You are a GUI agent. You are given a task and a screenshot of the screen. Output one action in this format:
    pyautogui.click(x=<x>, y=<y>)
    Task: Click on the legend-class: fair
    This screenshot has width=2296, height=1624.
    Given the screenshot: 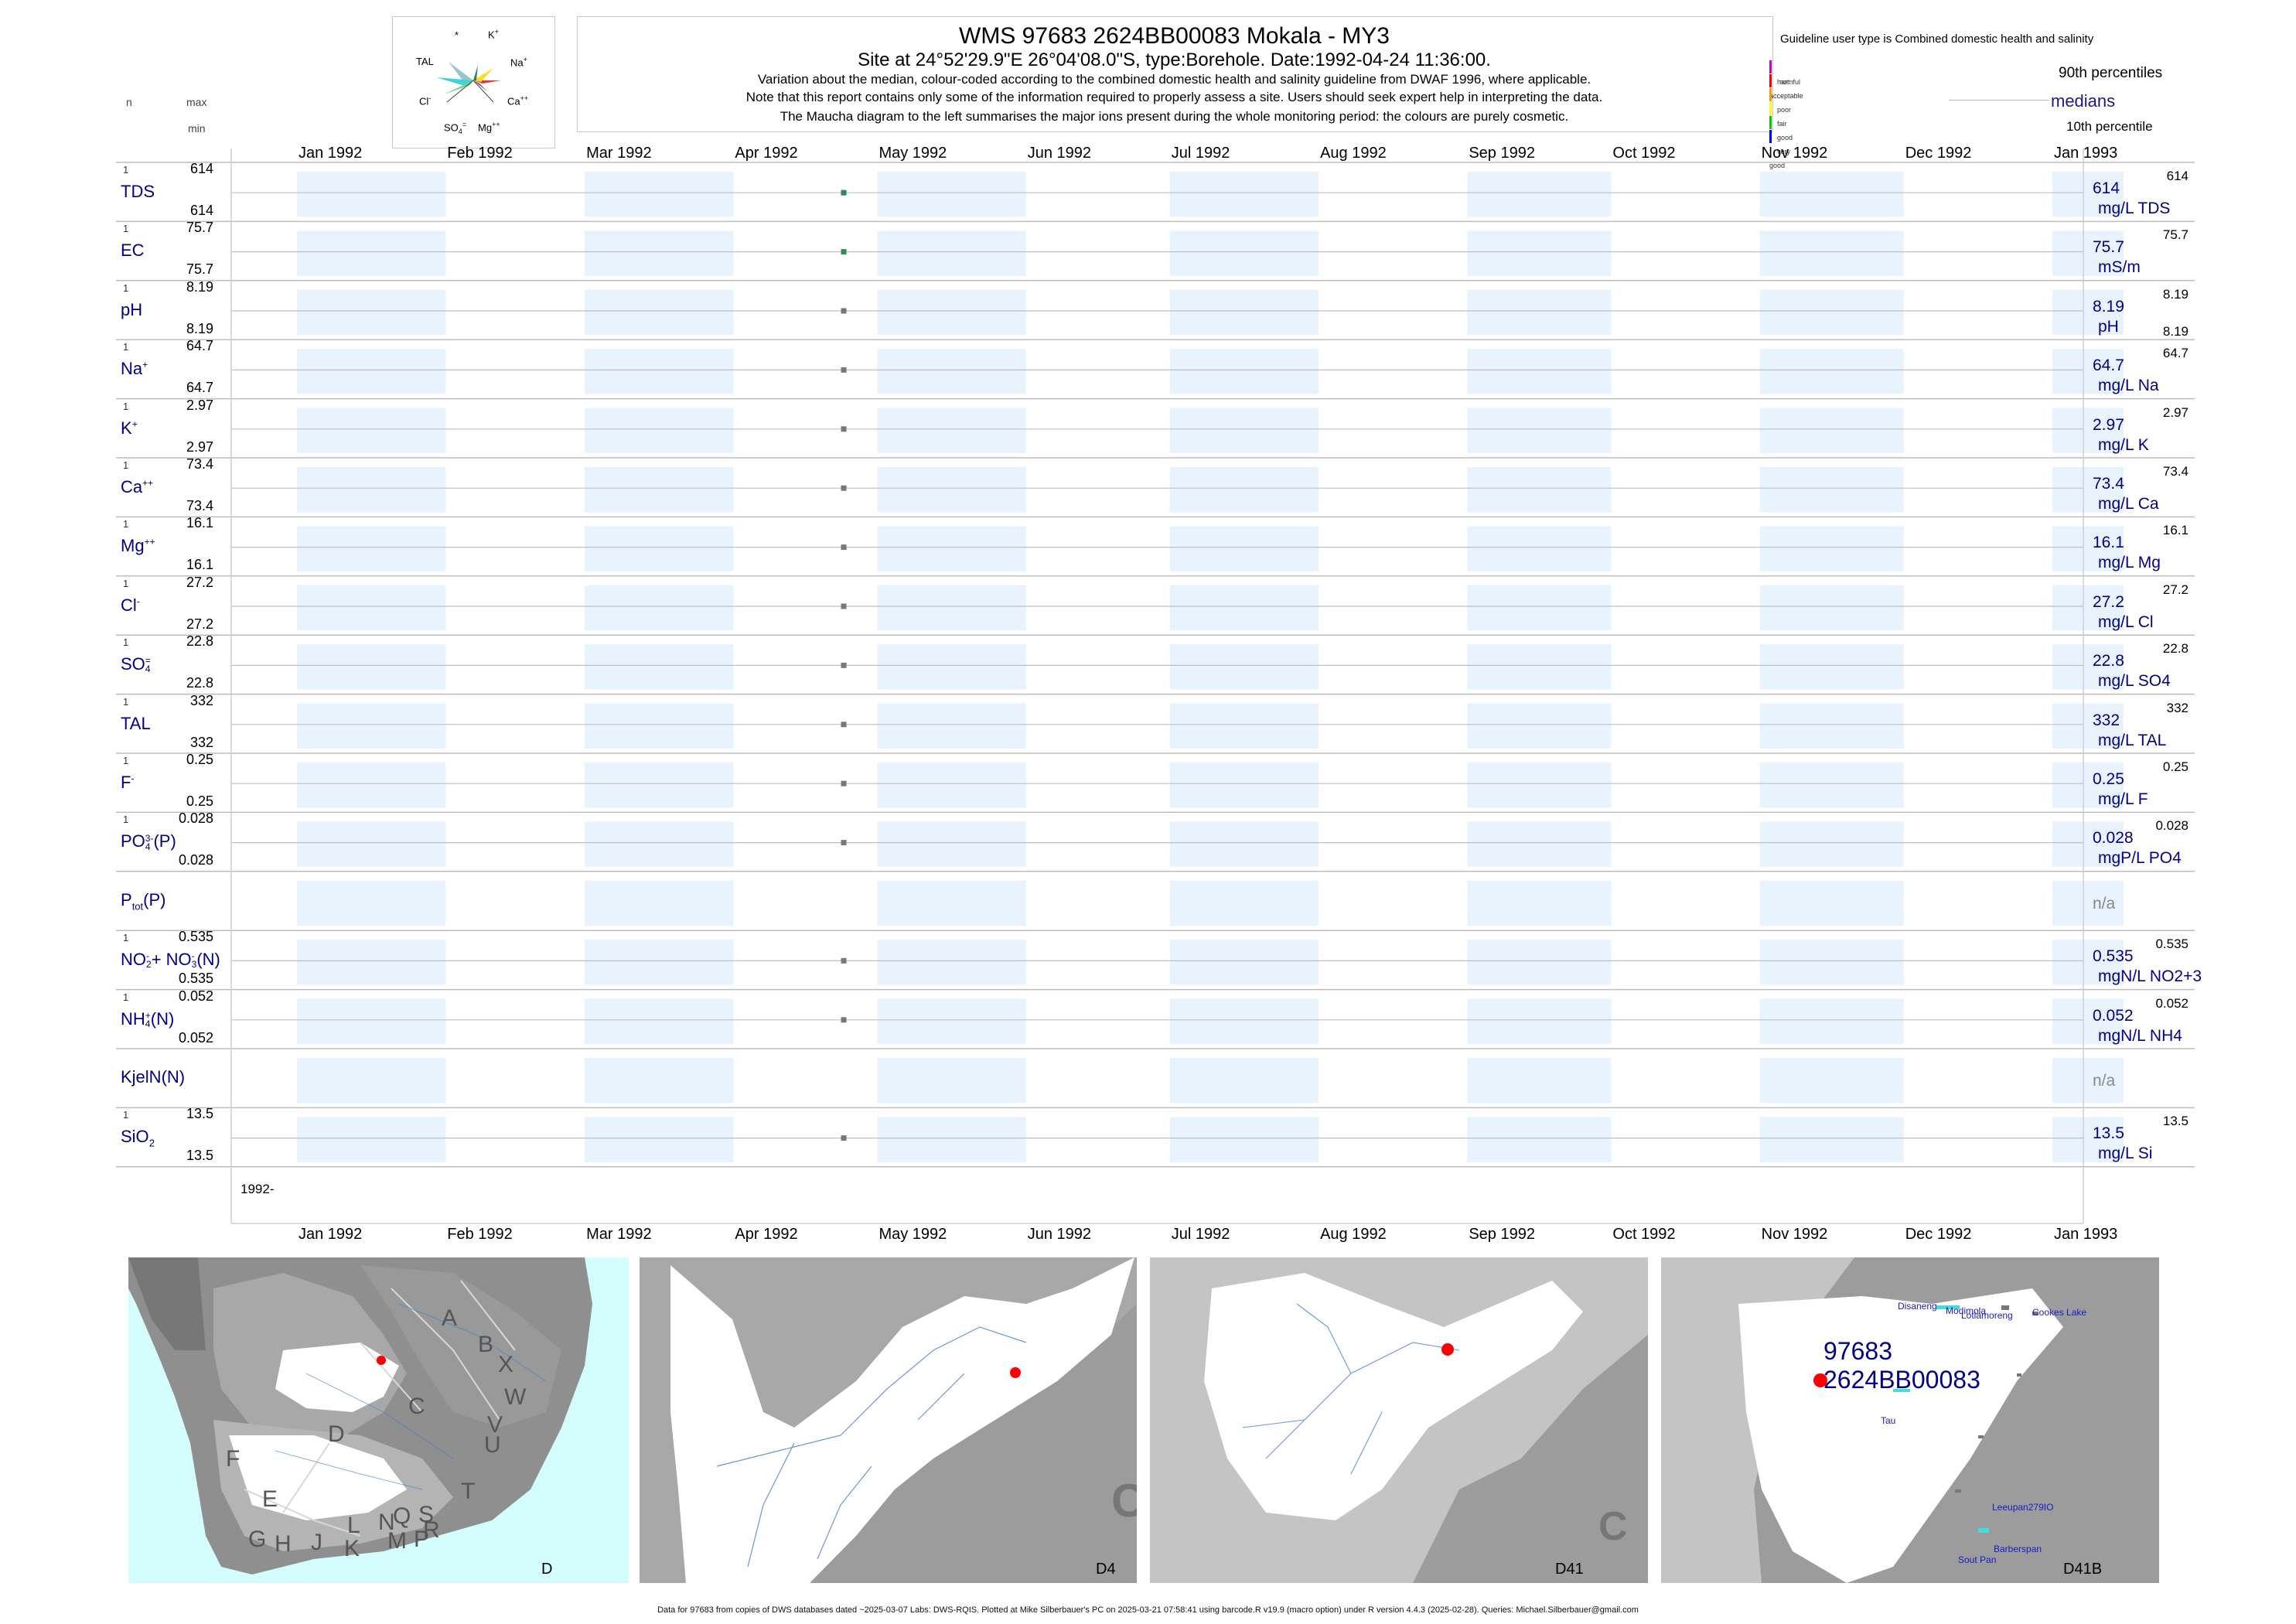 What is the action you would take?
    pyautogui.click(x=1778, y=116)
    